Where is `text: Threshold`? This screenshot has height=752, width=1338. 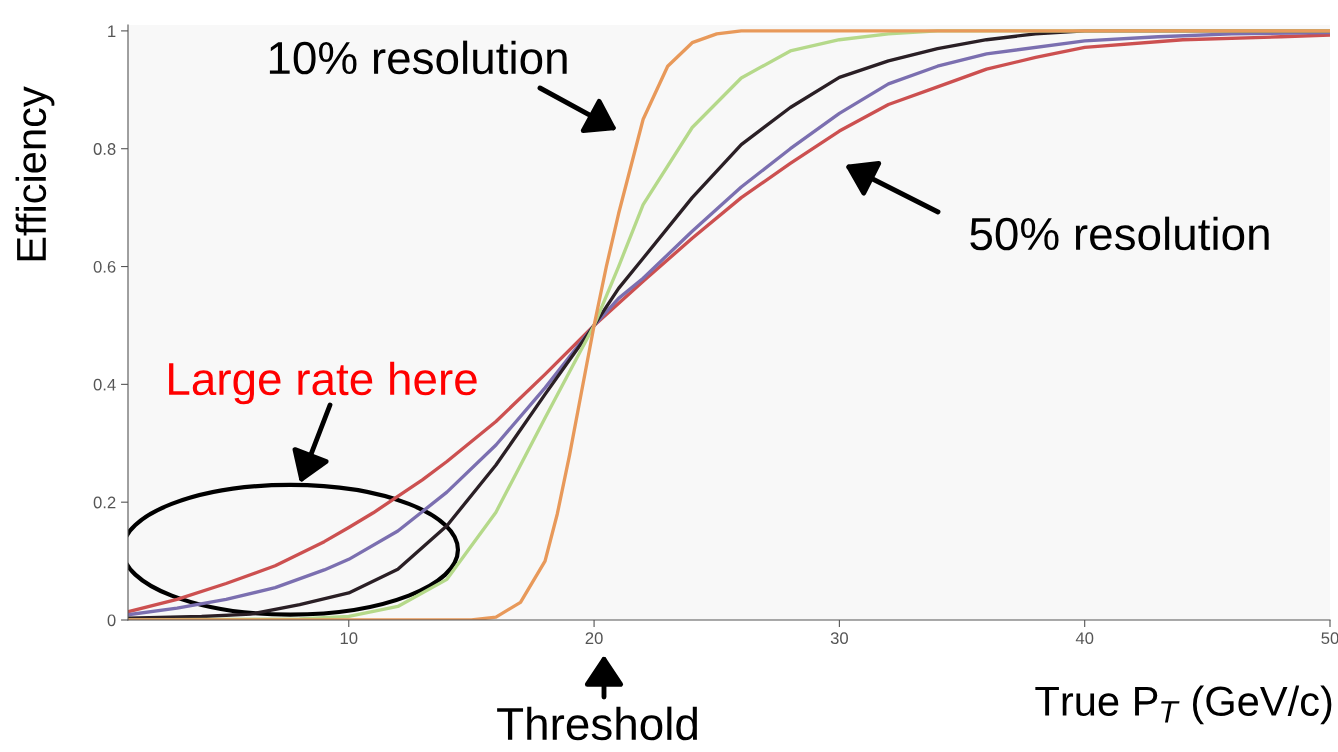 text: Threshold is located at coordinates (597, 723).